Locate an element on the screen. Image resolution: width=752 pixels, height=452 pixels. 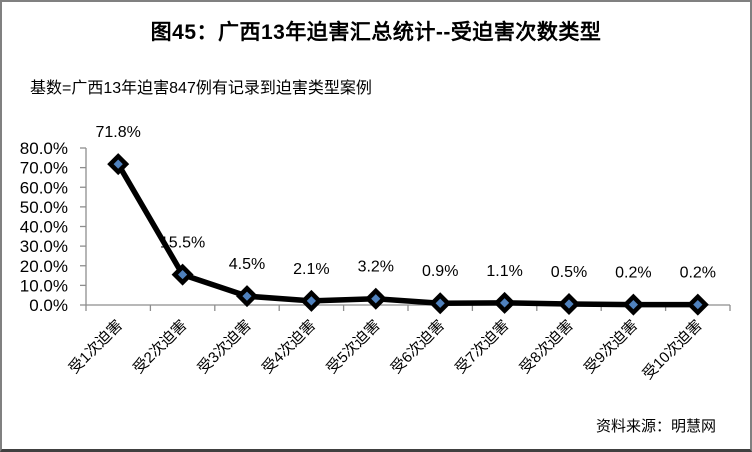
x-category-label: 受1次迫害 is located at coordinates (96, 347).